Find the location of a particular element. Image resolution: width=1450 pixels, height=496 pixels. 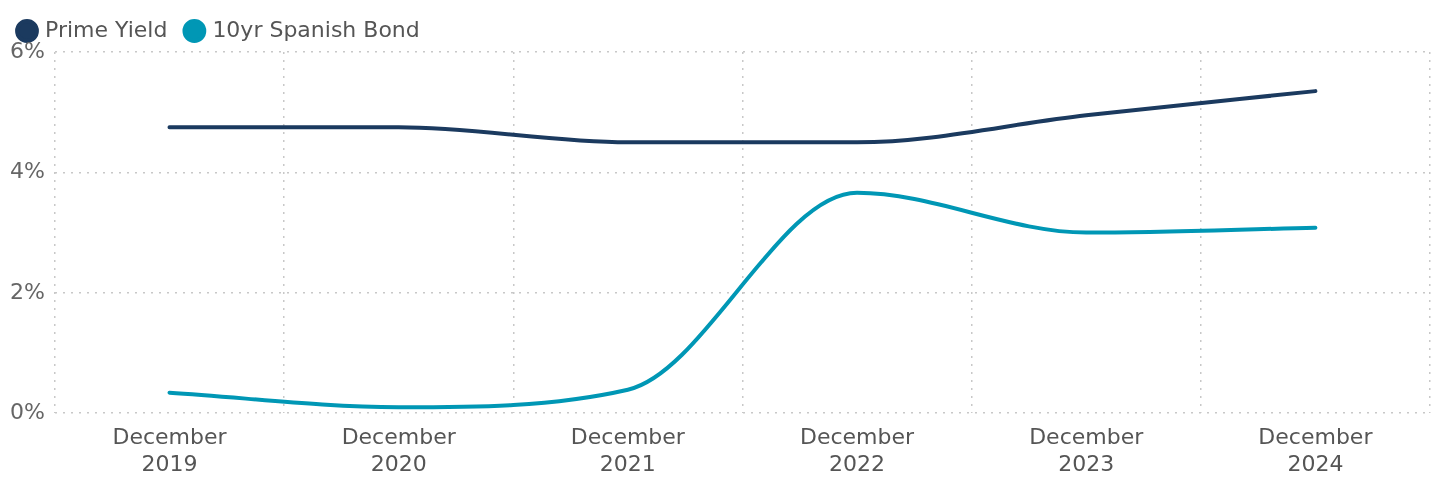

y-tick-label: 4% is located at coordinates (27, 171).